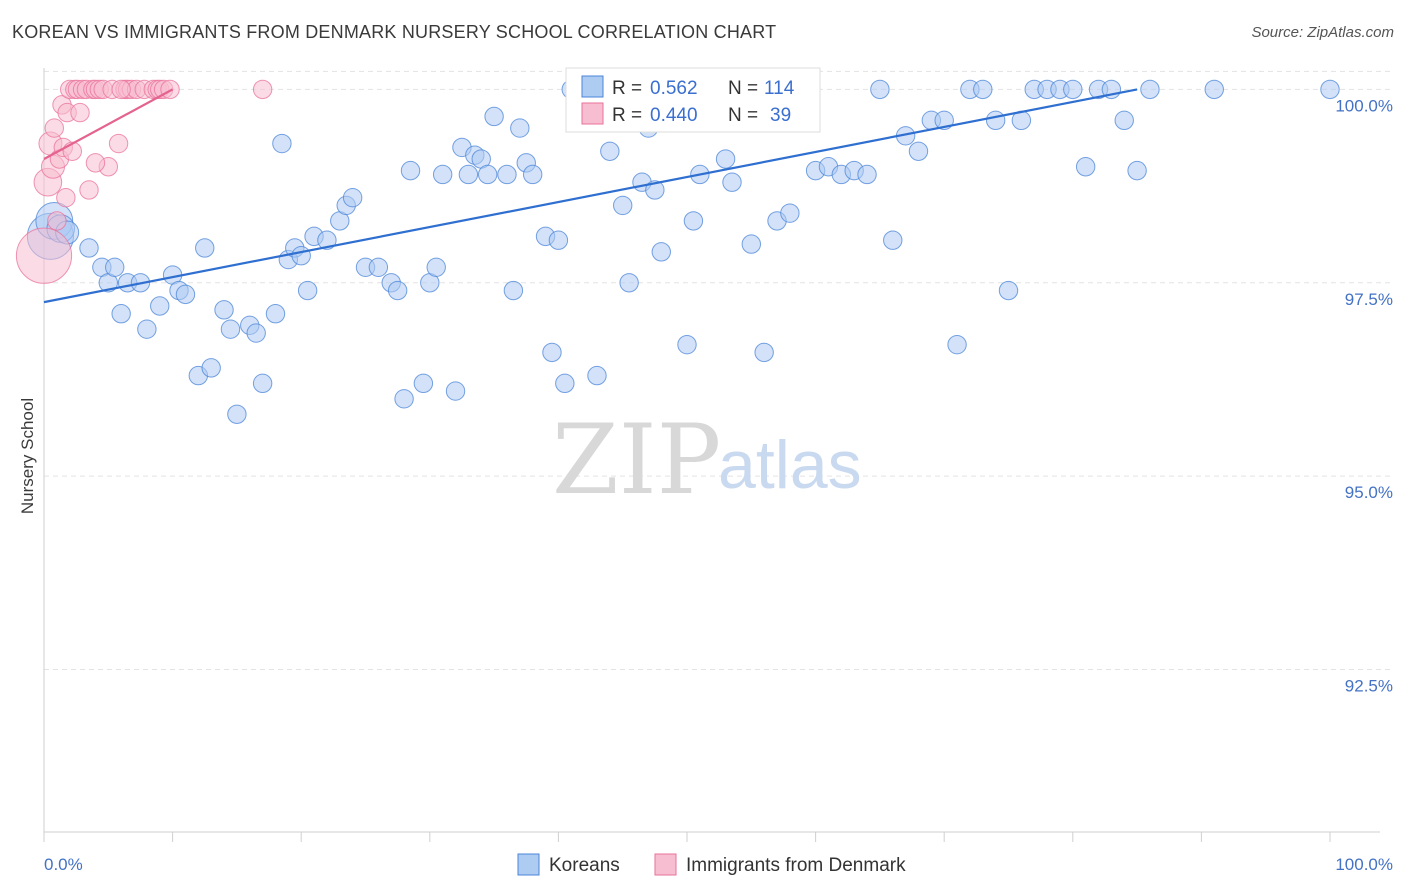  What do you see at coordinates (674, 88) in the screenshot?
I see `stats-korean-r-value: 0.562` at bounding box center [674, 88].